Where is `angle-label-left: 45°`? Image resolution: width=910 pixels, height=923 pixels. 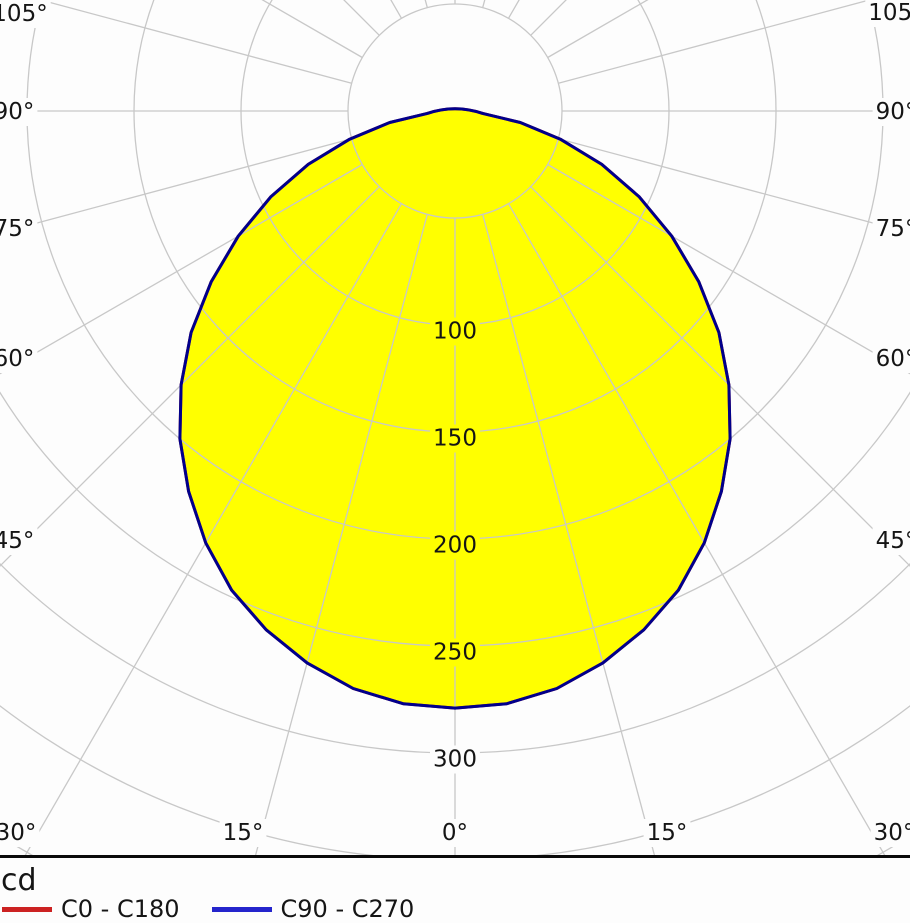 angle-label-left: 45° is located at coordinates (18, 541).